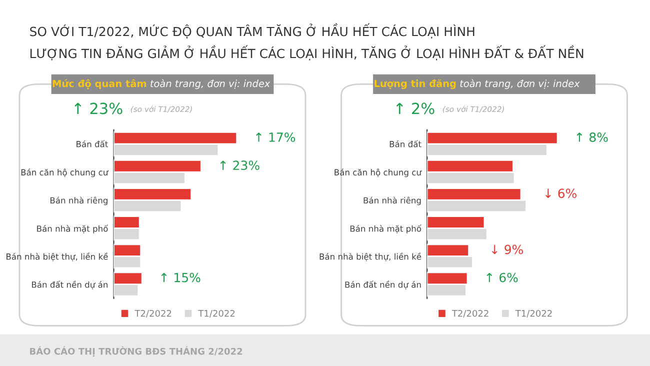 The width and height of the screenshot is (650, 366). What do you see at coordinates (307, 52) in the screenshot?
I see `text: LƯỢNG TIN ĐĂNG GIẢM Ở HẦU HẾT CÁC LOẠI HÌNH, TĂNG Ở LOẠI HÌNH ĐẤT & ĐẤT NỀN` at bounding box center [307, 52].